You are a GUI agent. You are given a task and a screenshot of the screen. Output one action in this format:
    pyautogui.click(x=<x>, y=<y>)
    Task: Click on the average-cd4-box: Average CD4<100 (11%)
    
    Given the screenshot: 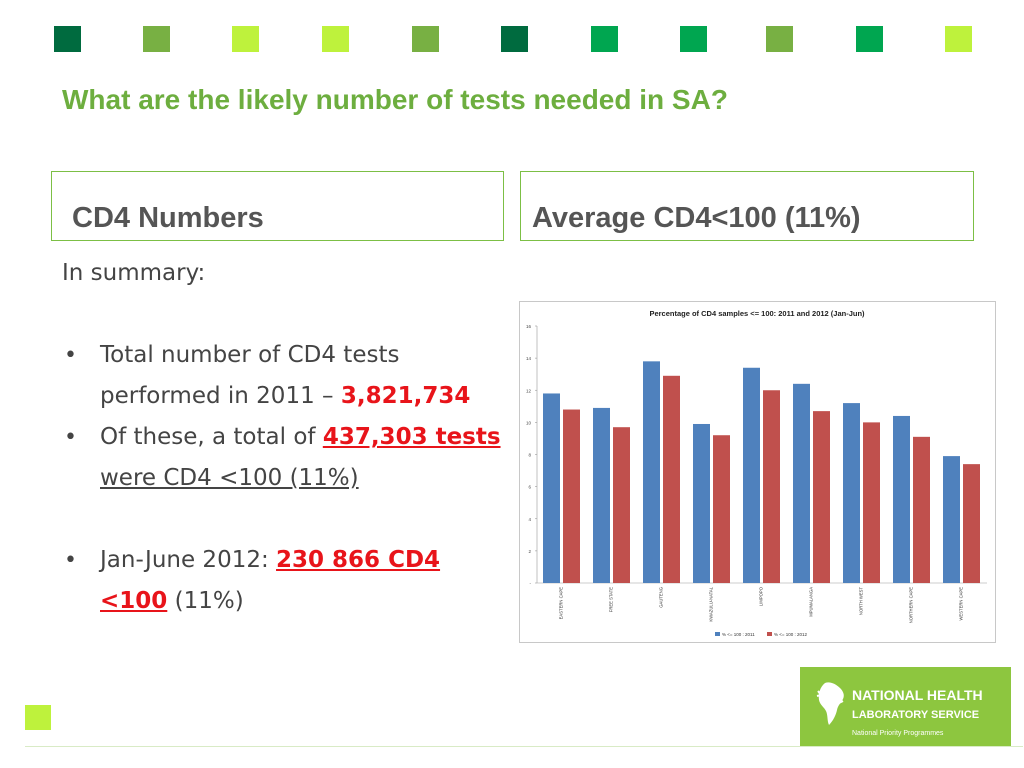 What is the action you would take?
    pyautogui.click(x=747, y=206)
    